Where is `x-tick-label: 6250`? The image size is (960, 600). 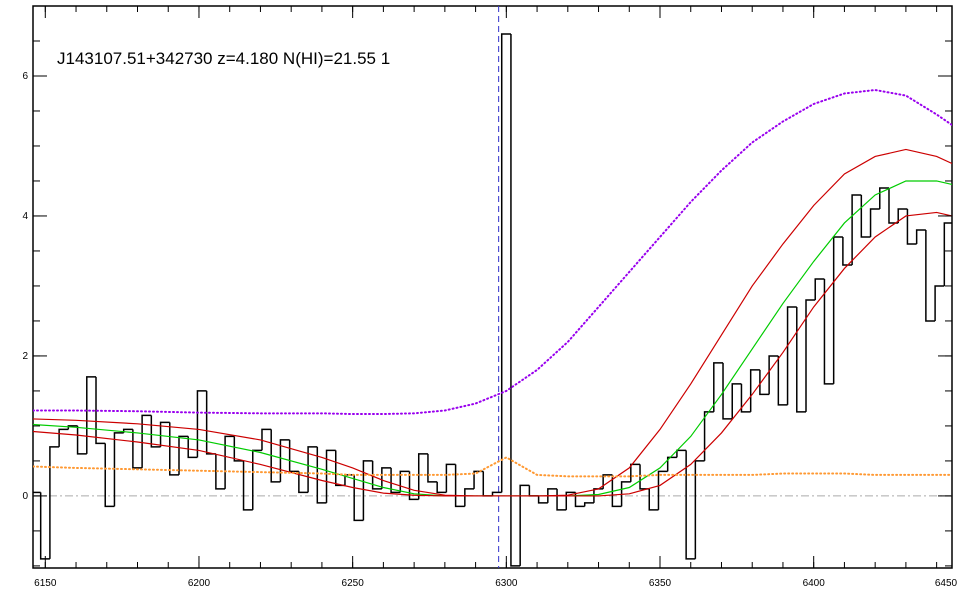 x-tick-label: 6250 is located at coordinates (353, 583).